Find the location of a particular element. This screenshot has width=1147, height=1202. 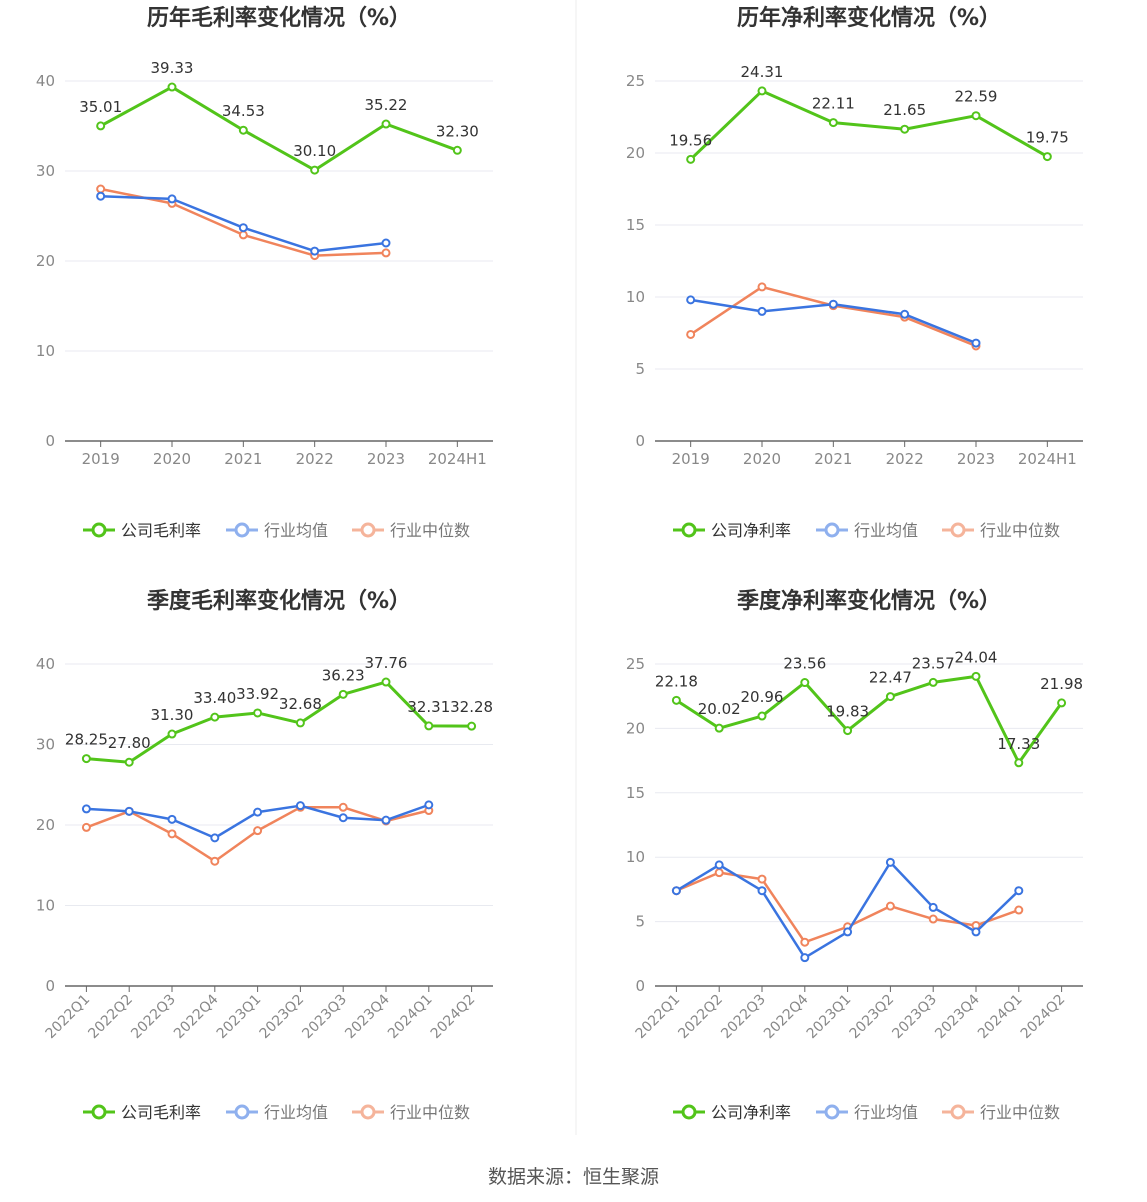

data-label: 32.68 is located at coordinates (300, 704).